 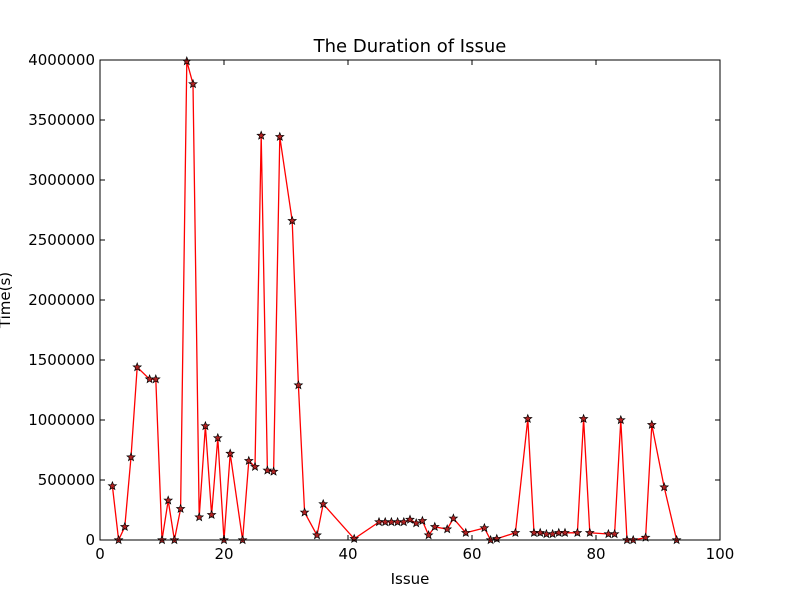 I want to click on y-tick-label: 2500000, so click(x=61, y=240).